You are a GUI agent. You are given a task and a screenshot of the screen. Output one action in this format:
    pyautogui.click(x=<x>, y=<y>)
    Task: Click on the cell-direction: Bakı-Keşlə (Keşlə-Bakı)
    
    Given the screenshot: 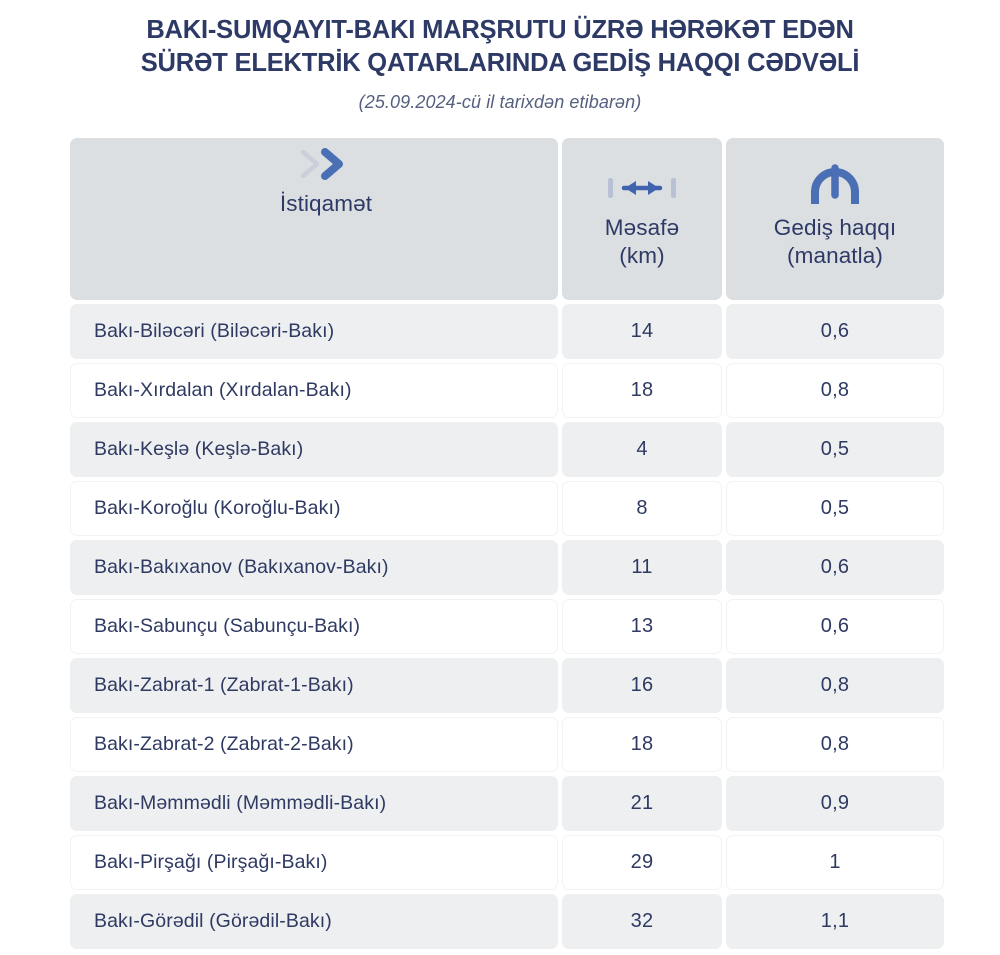 What is the action you would take?
    pyautogui.click(x=314, y=449)
    